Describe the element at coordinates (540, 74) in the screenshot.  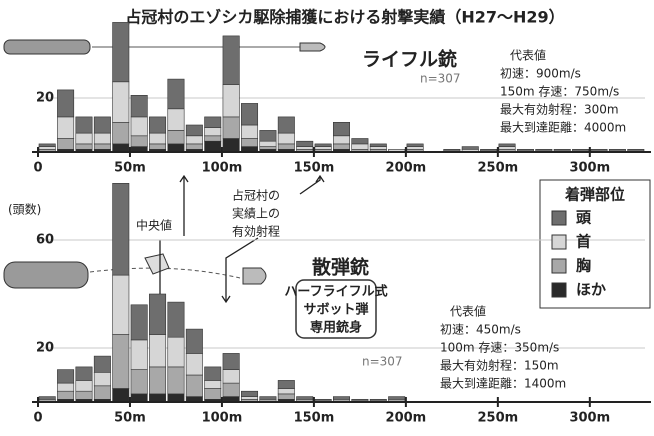
I see `spec-text: 初速：900m/s` at that location.